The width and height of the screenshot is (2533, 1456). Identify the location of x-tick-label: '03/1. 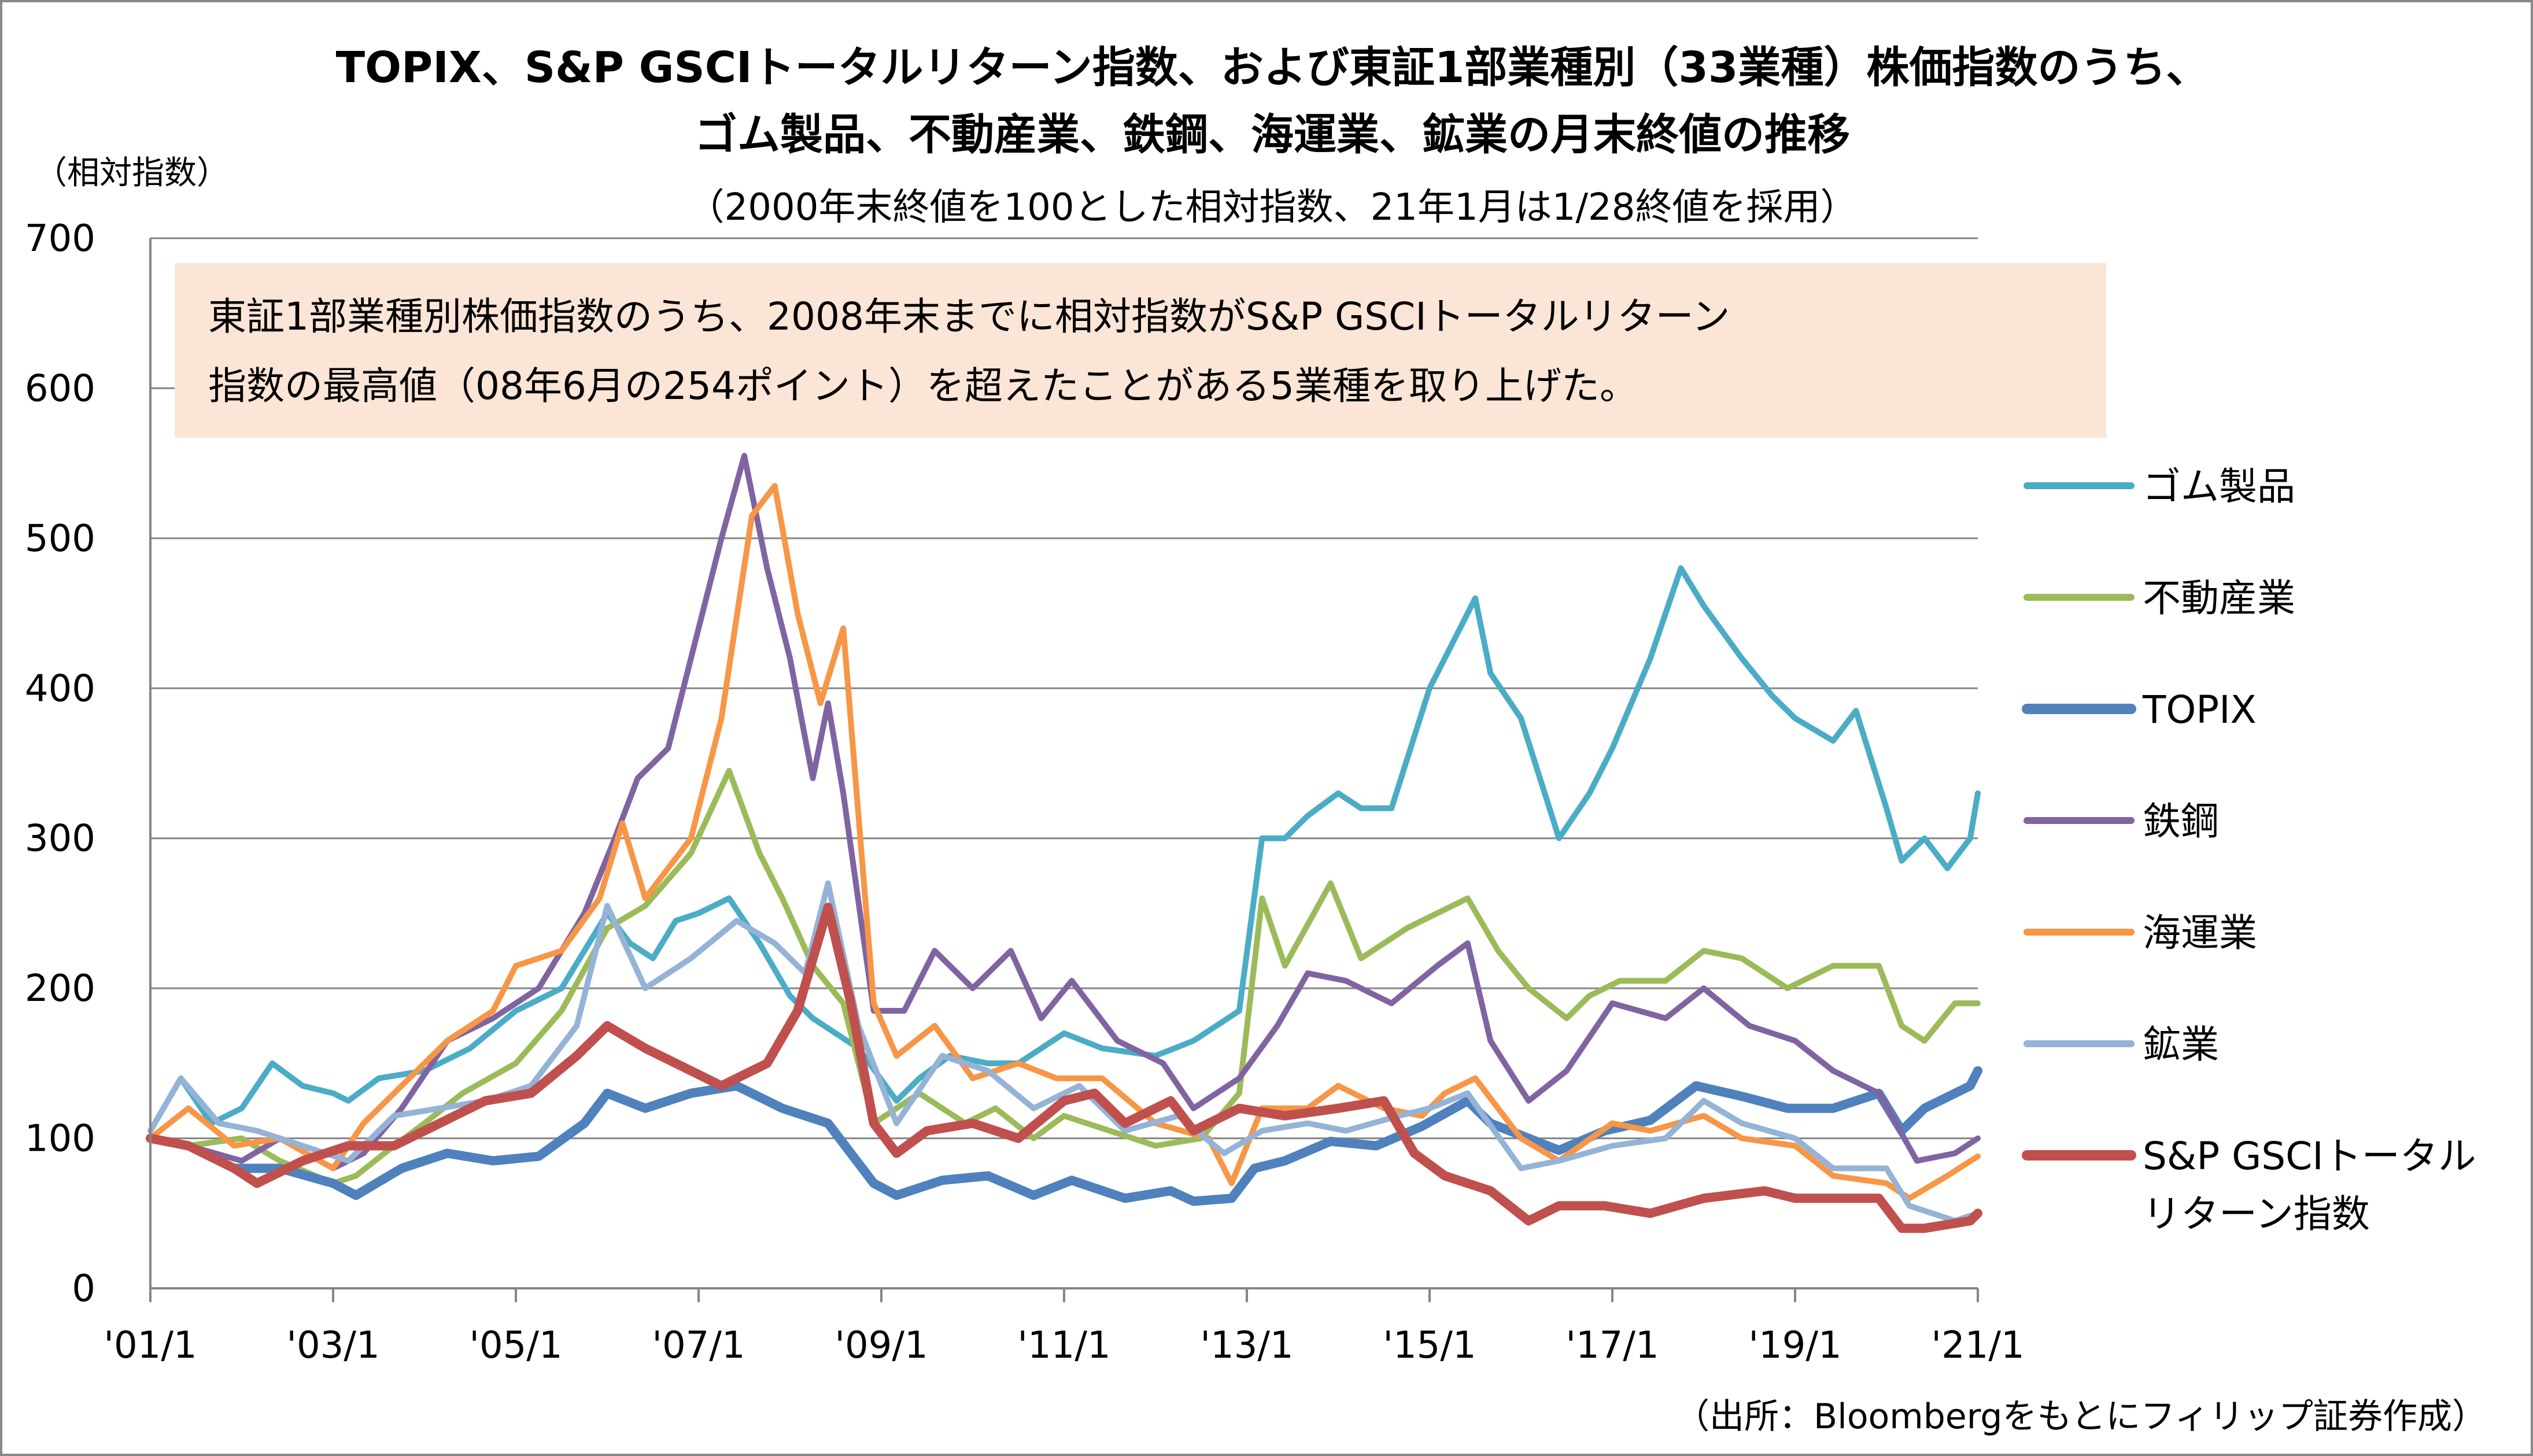
(332, 1345).